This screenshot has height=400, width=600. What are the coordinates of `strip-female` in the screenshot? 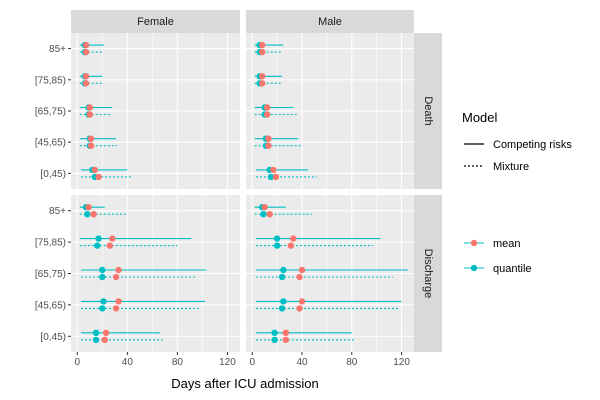 It's located at (155, 21).